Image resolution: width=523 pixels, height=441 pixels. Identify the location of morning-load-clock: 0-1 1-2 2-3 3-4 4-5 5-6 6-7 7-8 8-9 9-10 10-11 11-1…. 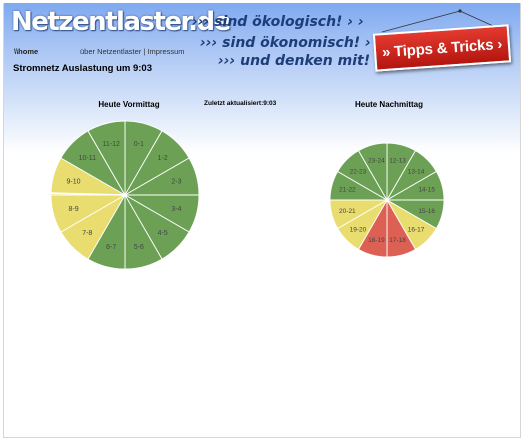
(125, 195).